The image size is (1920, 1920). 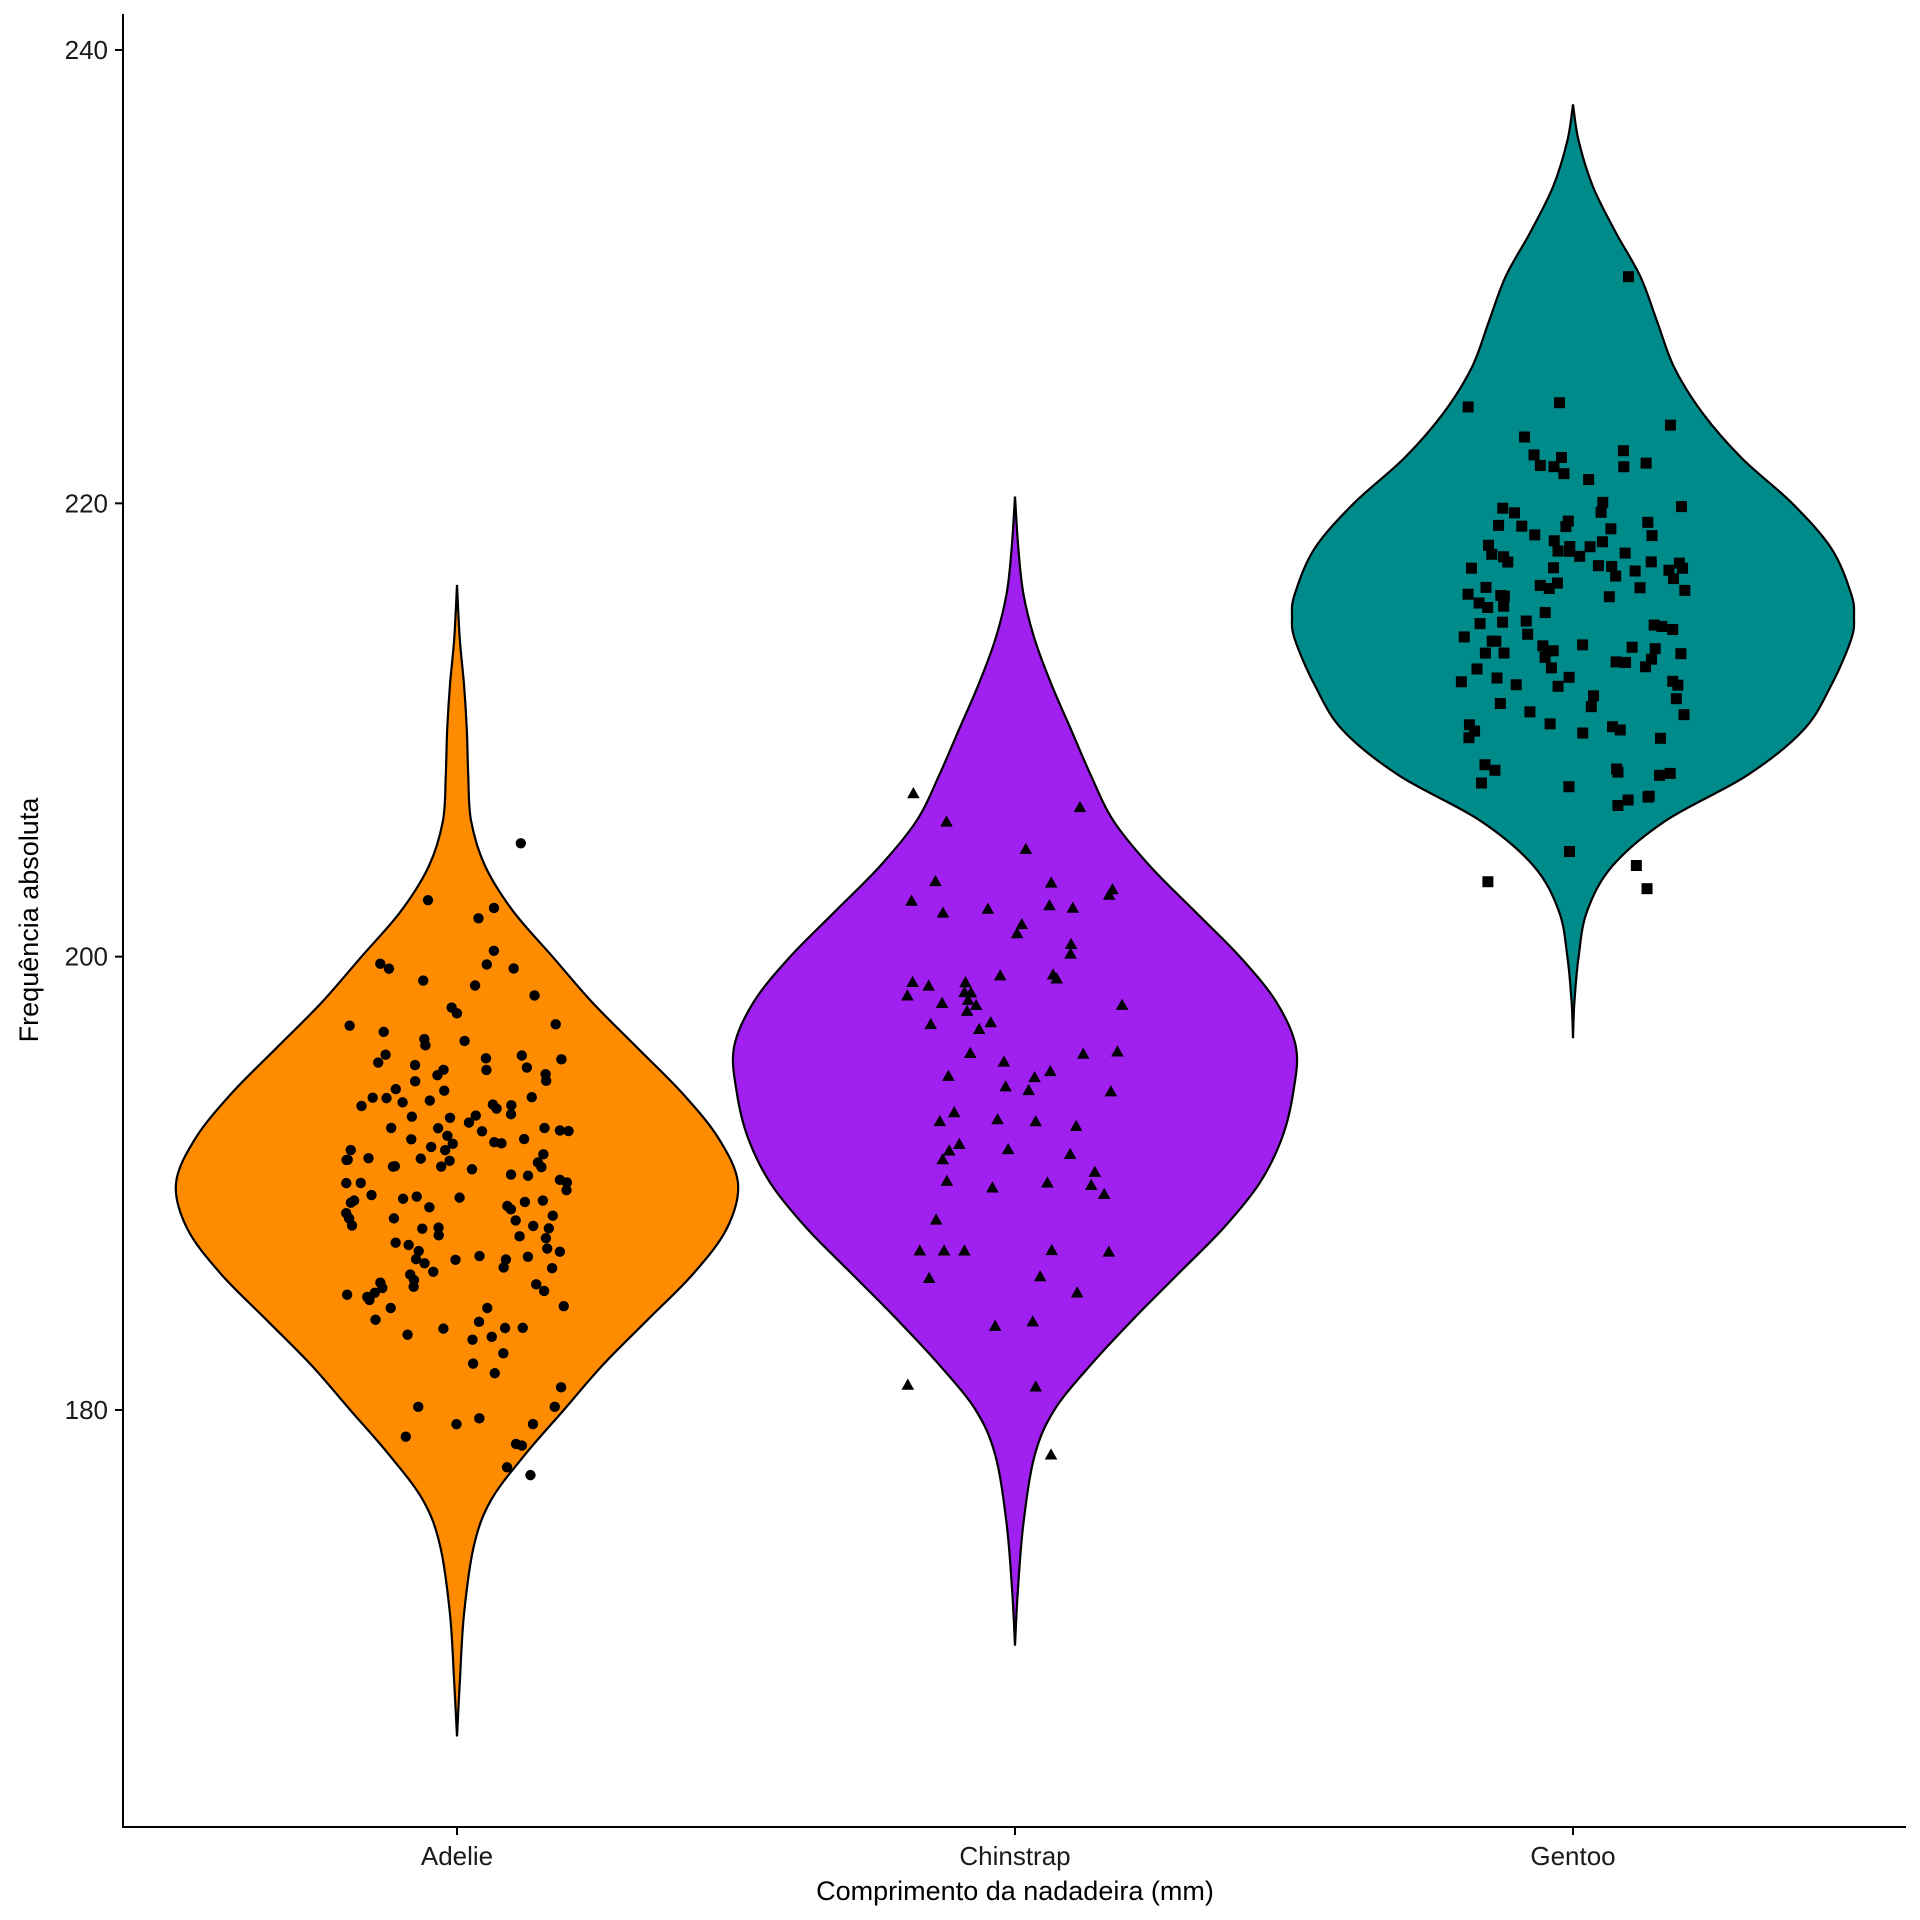 What do you see at coordinates (1572, 1856) in the screenshot?
I see `x-tick-label-gentoo: Gentoo` at bounding box center [1572, 1856].